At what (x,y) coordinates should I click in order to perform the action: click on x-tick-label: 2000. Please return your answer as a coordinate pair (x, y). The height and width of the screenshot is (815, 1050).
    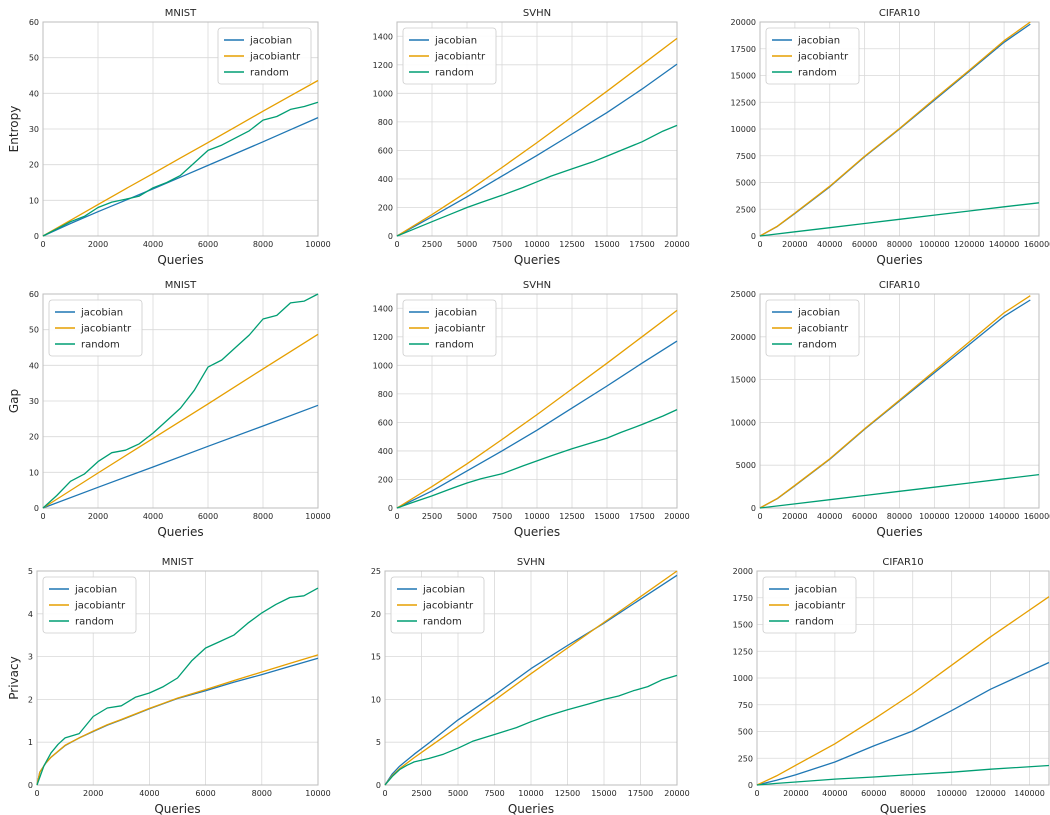
    Looking at the image, I should click on (98, 516).